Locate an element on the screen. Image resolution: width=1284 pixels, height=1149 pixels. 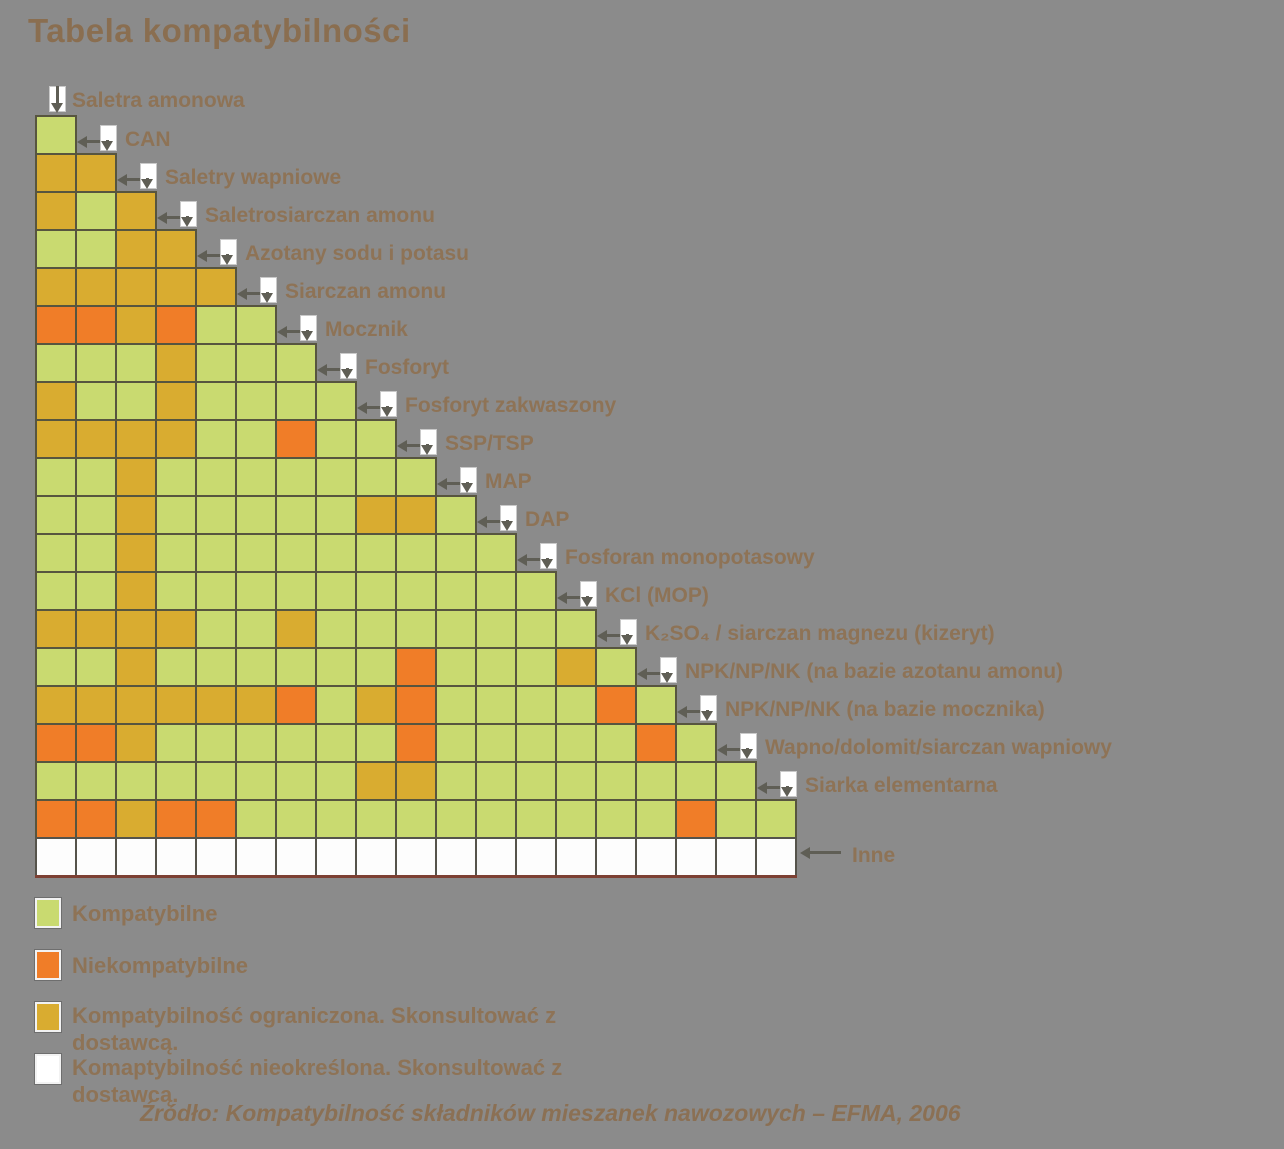
substance-label-3: Saletry wapniowe is located at coordinates (253, 177).